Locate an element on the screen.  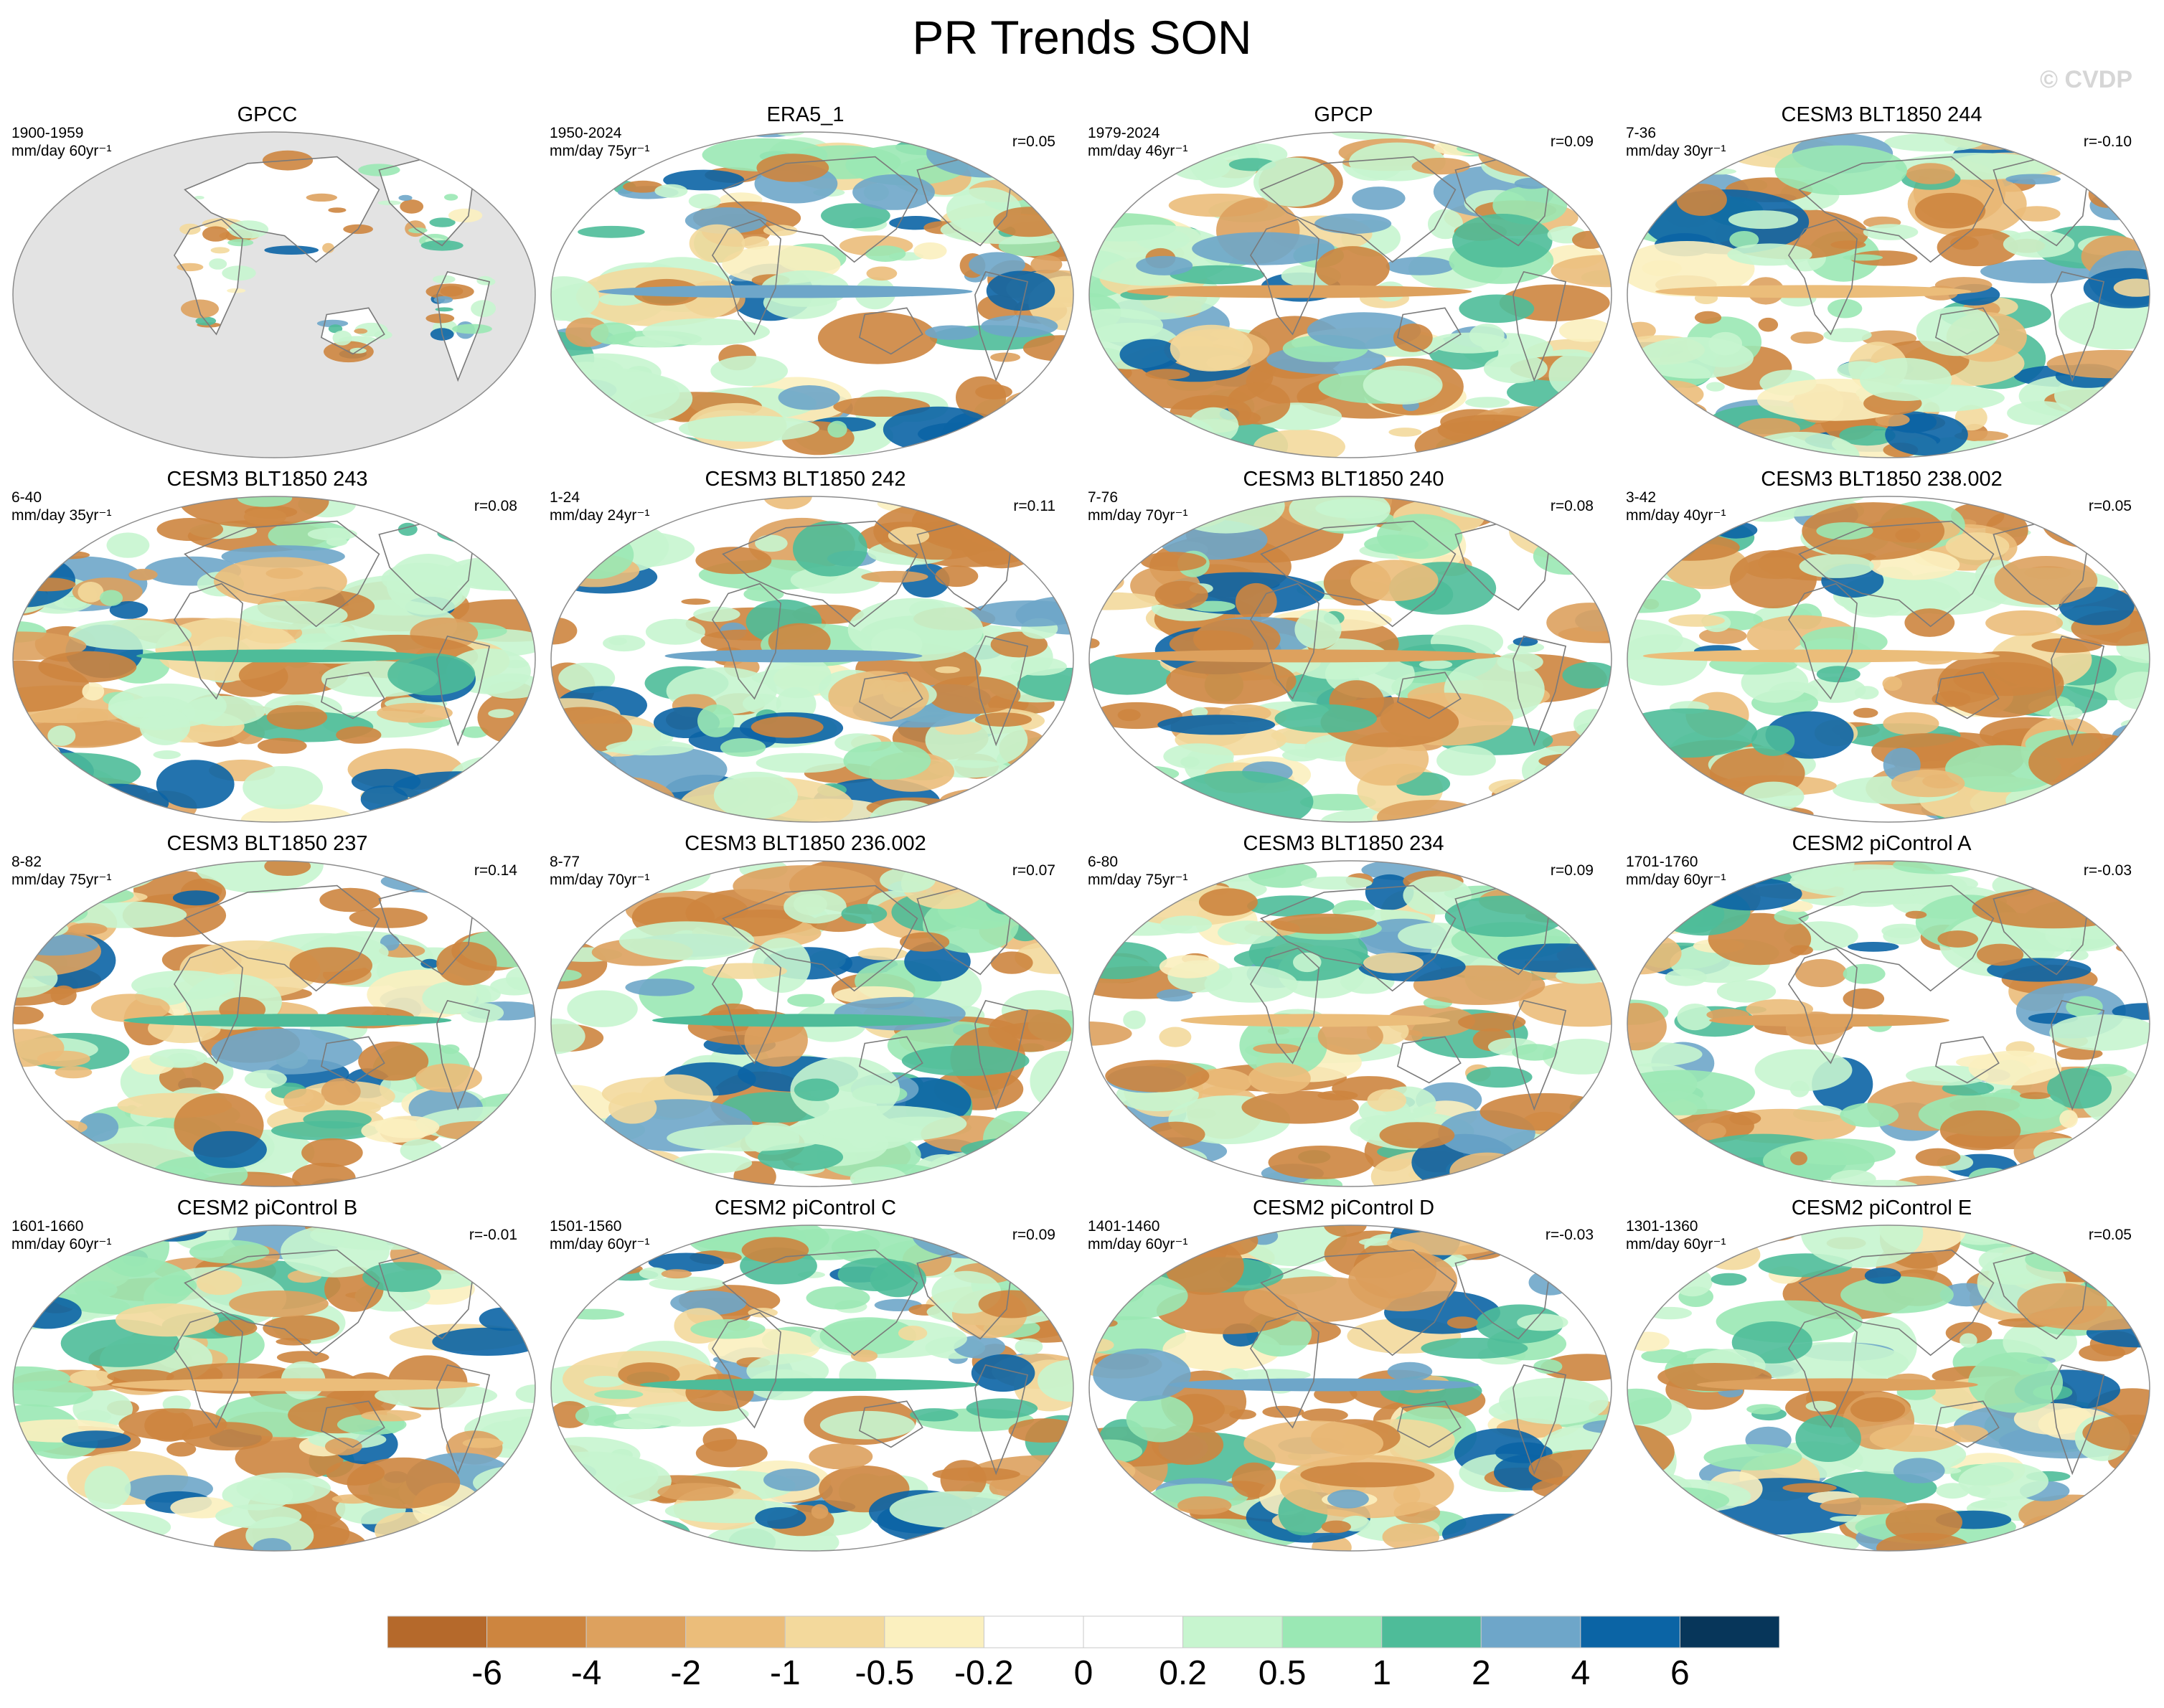
colorbar-tick-label: 0.2 is located at coordinates (1183, 1673).